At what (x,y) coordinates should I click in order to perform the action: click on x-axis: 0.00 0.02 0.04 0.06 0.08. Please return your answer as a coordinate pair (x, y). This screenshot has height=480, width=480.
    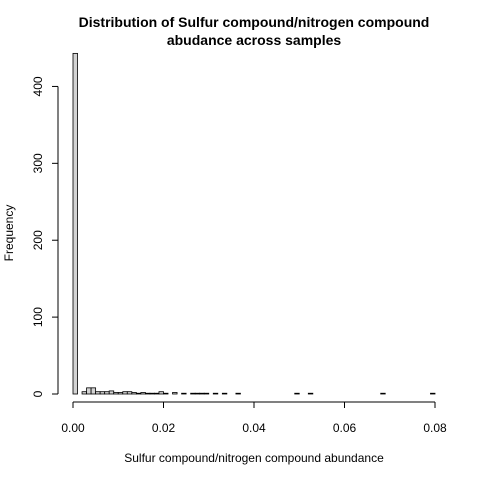
    Looking at the image, I should click on (254, 418).